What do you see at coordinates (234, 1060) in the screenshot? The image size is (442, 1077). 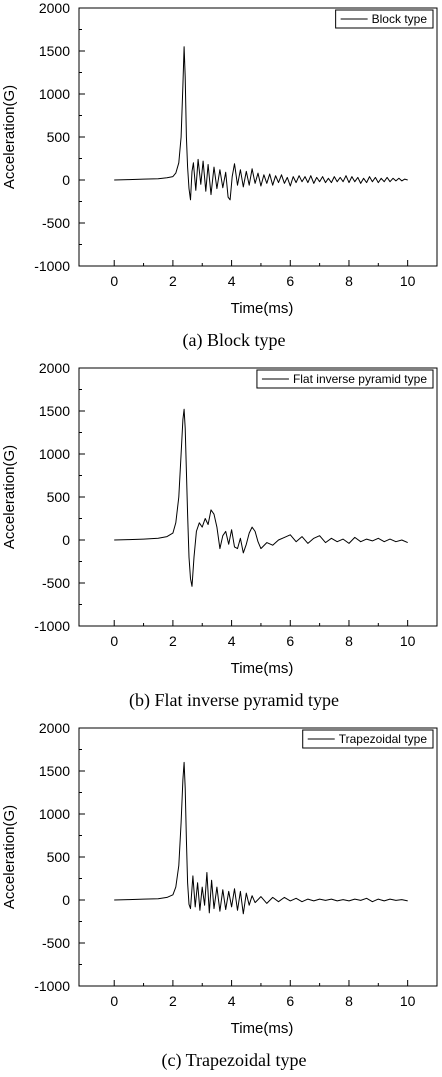 I see `figure-caption: (c) Trapezoidal type` at bounding box center [234, 1060].